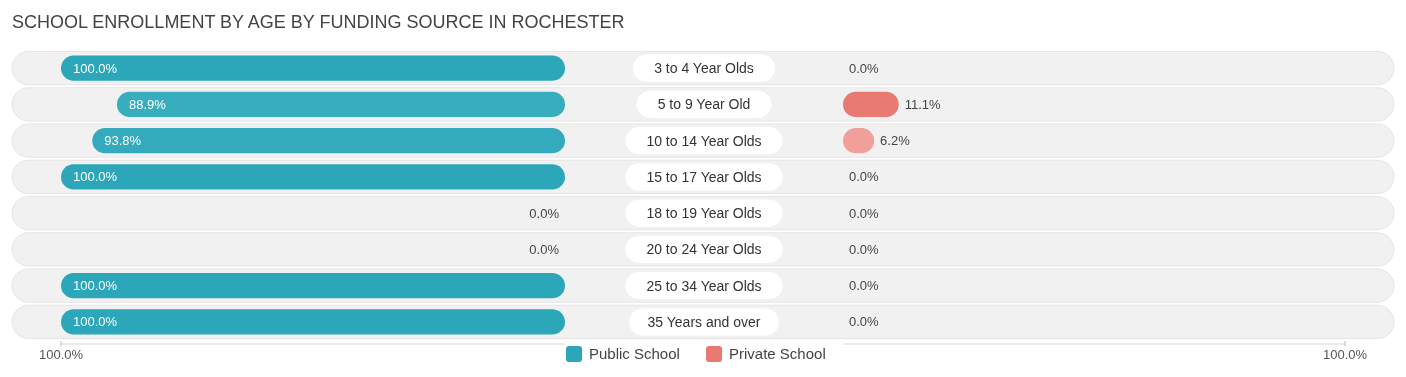 The width and height of the screenshot is (1406, 377). I want to click on legend-label: Private School, so click(777, 354).